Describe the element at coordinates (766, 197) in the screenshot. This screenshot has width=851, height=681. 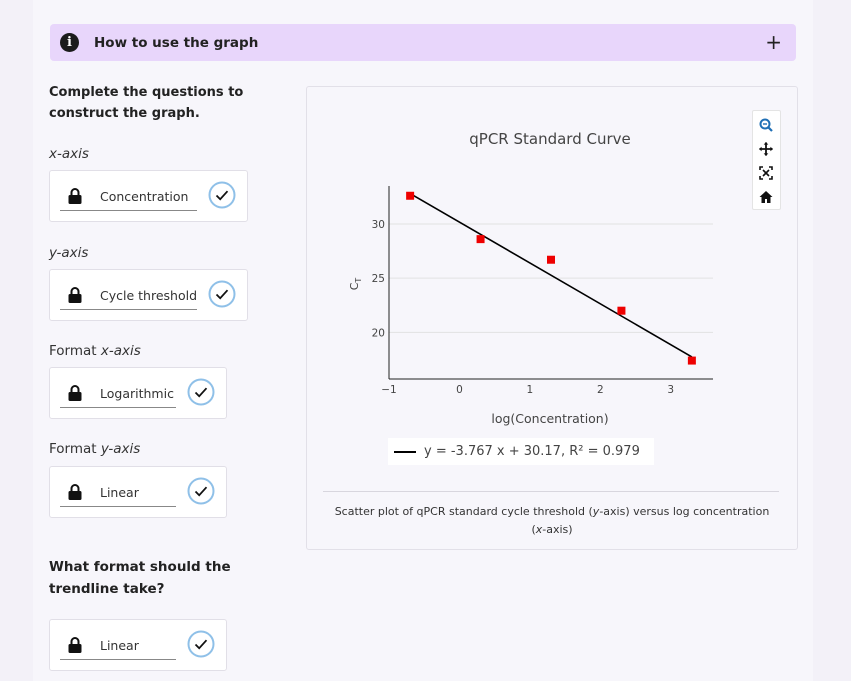
I see `home-icon` at that location.